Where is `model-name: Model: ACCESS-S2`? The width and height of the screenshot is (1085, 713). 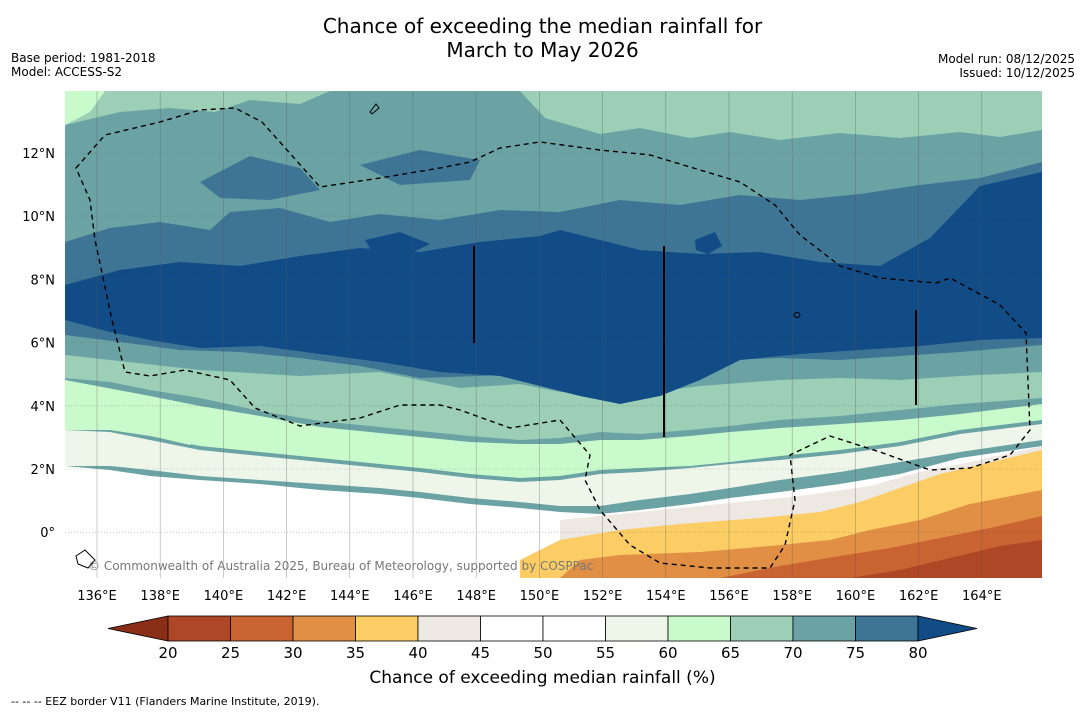
model-name: Model: ACCESS-S2 is located at coordinates (67, 72).